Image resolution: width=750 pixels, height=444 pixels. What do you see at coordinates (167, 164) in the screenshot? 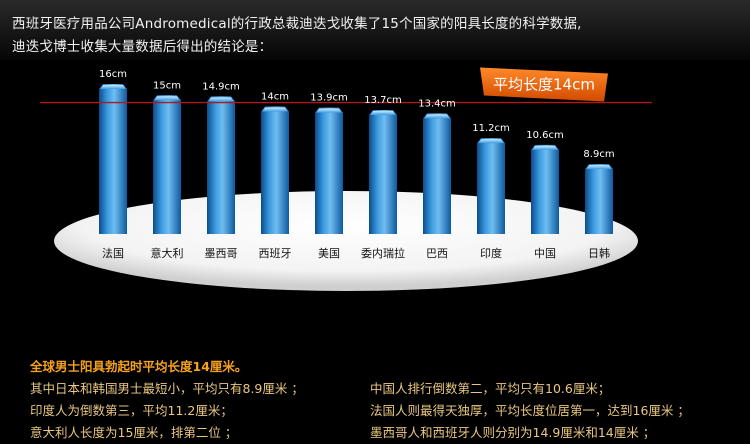
I see `bar-意大利` at bounding box center [167, 164].